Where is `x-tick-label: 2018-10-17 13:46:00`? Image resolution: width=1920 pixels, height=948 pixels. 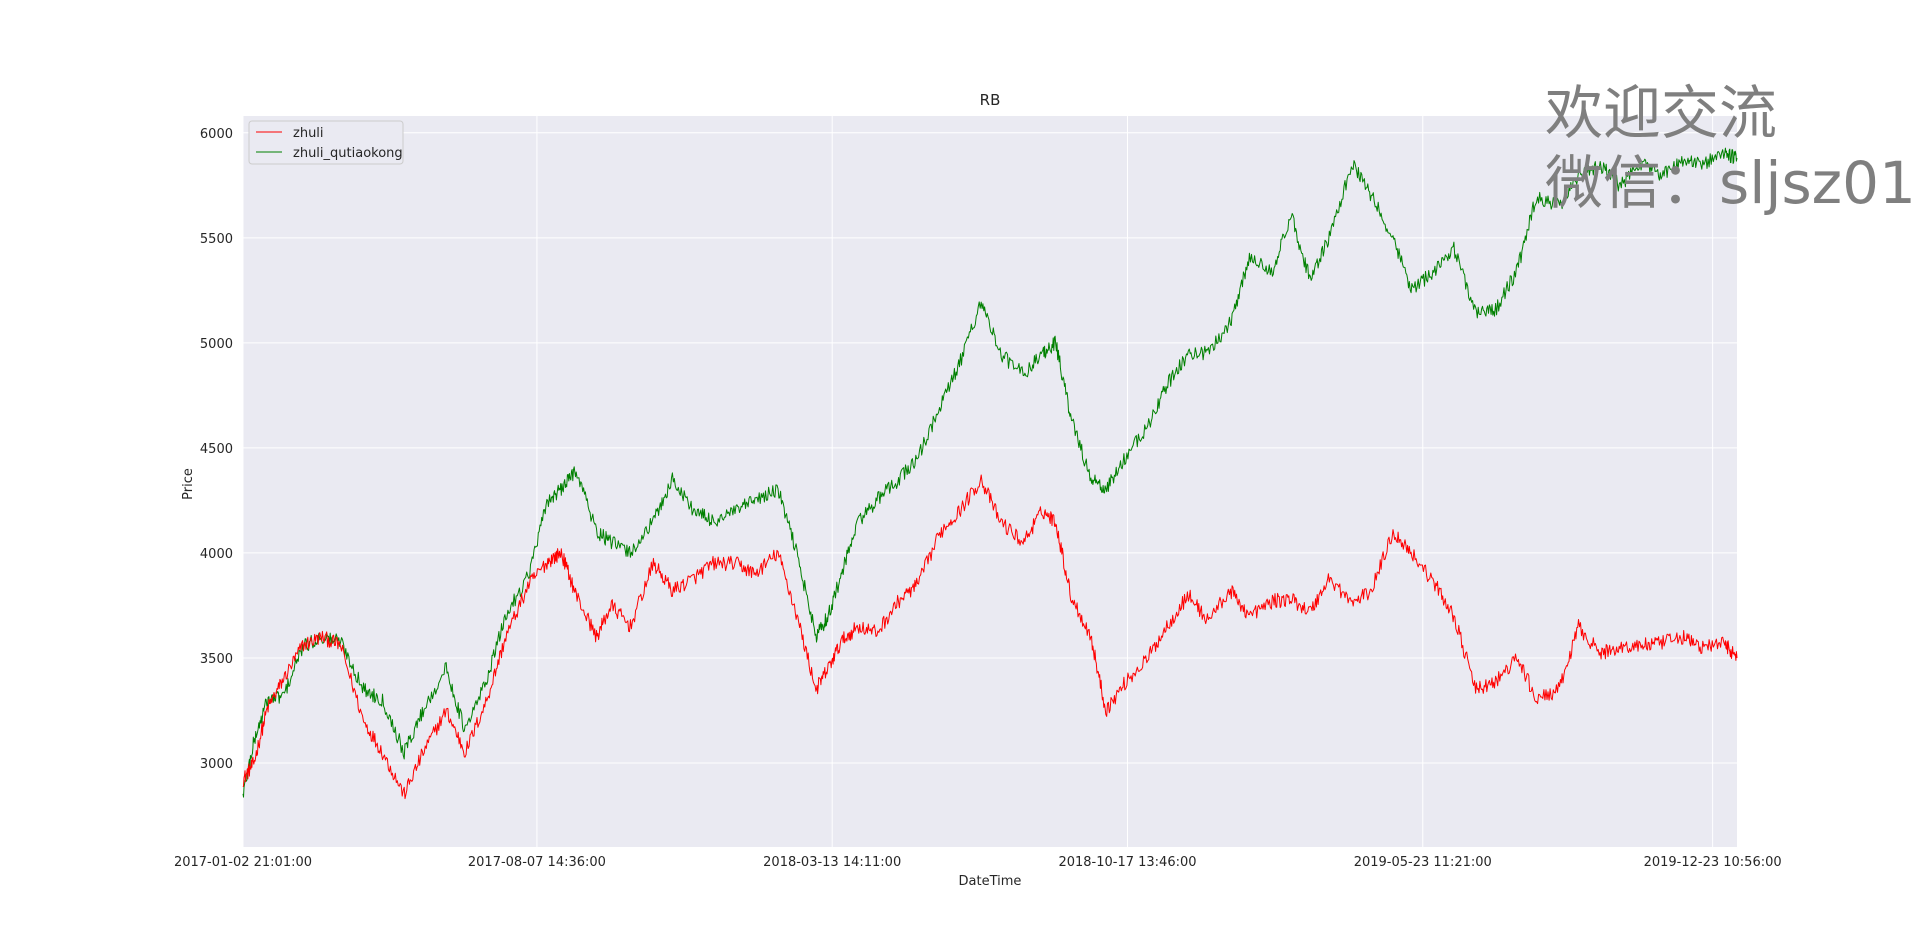
x-tick-label: 2018-10-17 13:46:00 is located at coordinates (1127, 862).